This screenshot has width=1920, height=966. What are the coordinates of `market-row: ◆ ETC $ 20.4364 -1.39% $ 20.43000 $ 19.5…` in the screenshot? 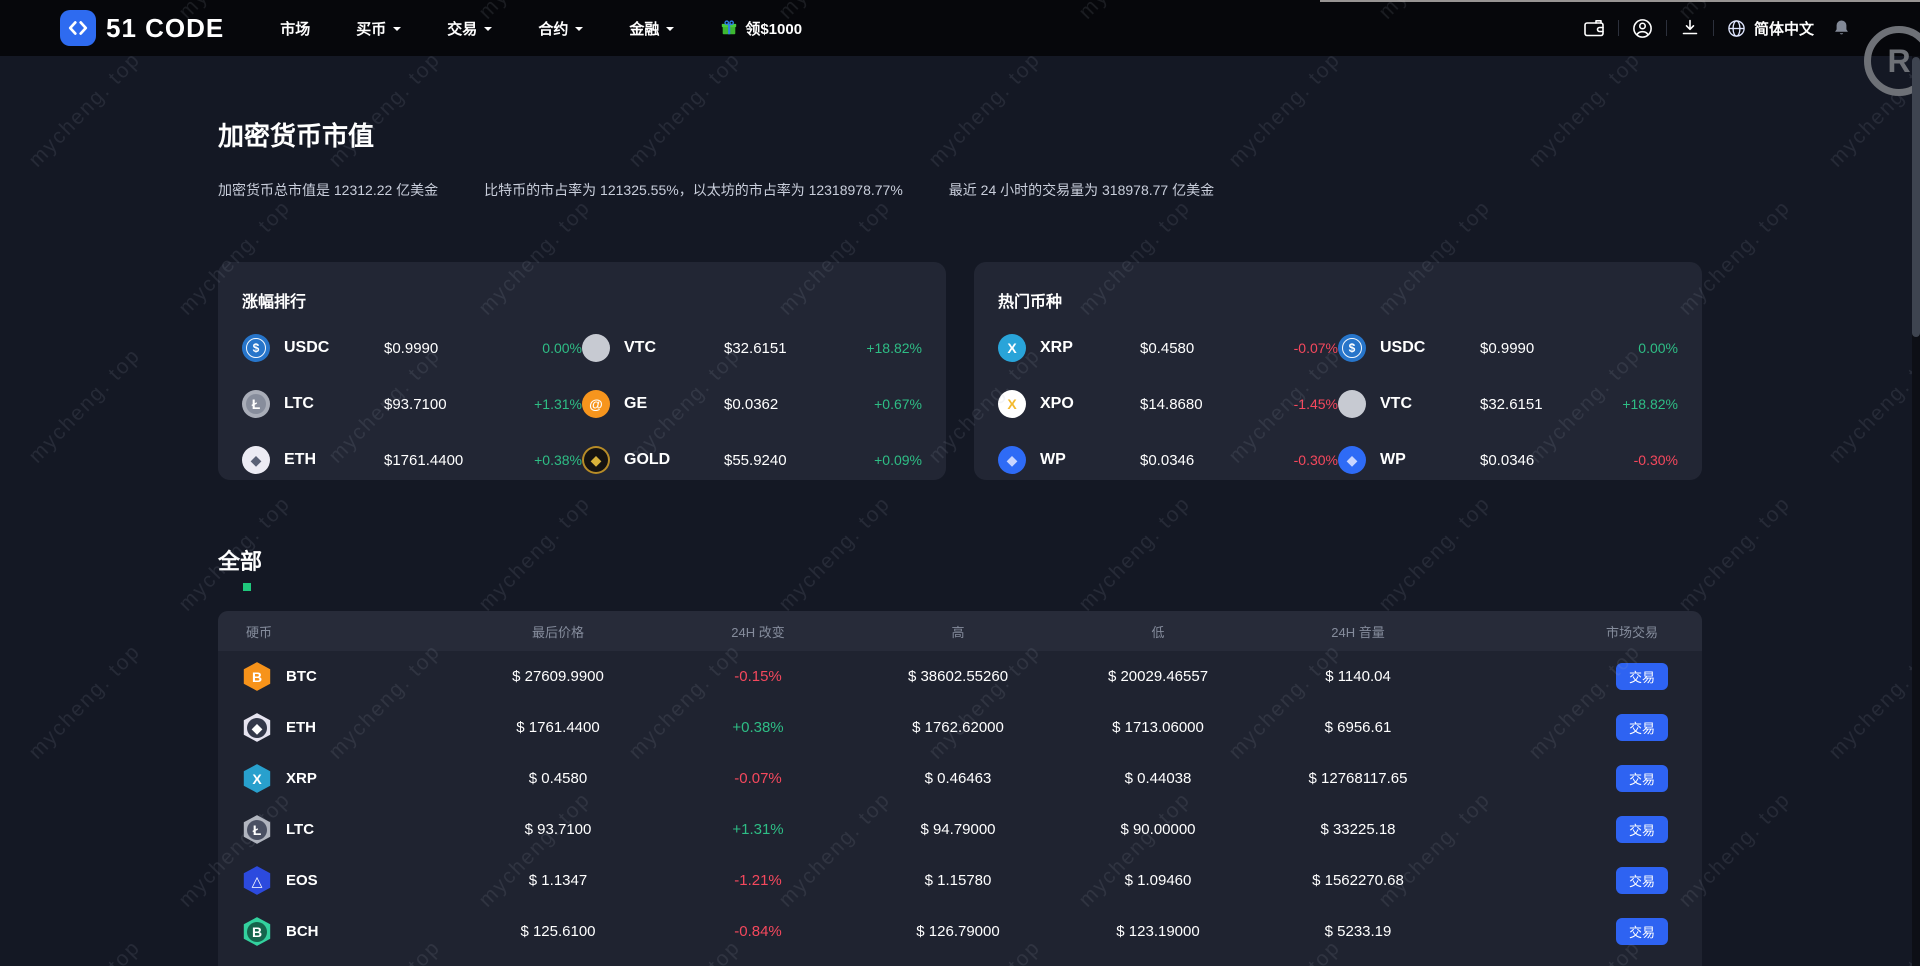 It's located at (960, 961).